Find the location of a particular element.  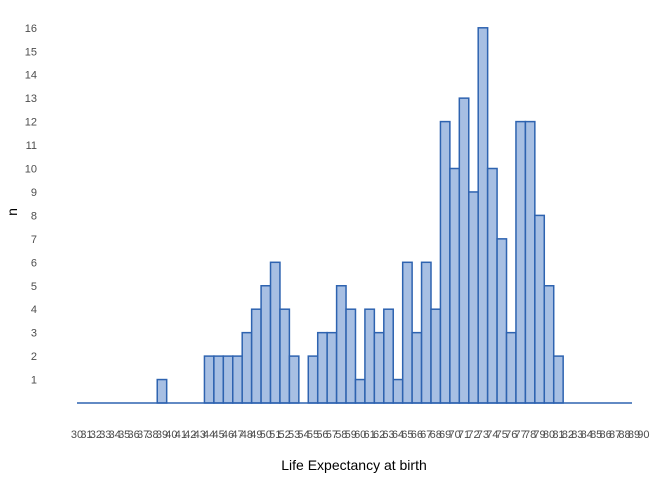

x-tick-label: 86 is located at coordinates (606, 435).